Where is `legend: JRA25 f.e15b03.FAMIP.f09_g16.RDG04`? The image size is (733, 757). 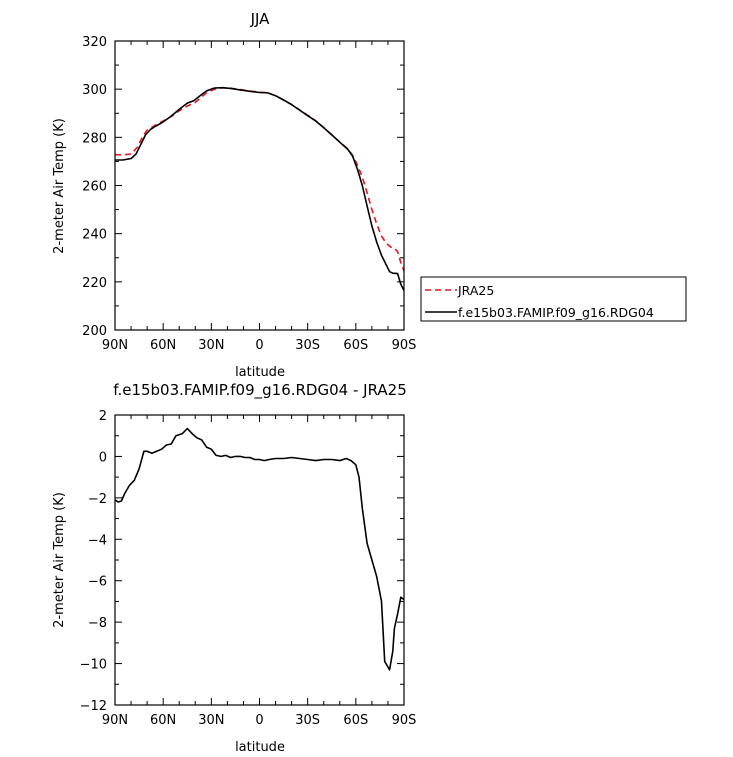
legend: JRA25 f.e15b03.FAMIP.f09_g16.RDG04 is located at coordinates (553, 299).